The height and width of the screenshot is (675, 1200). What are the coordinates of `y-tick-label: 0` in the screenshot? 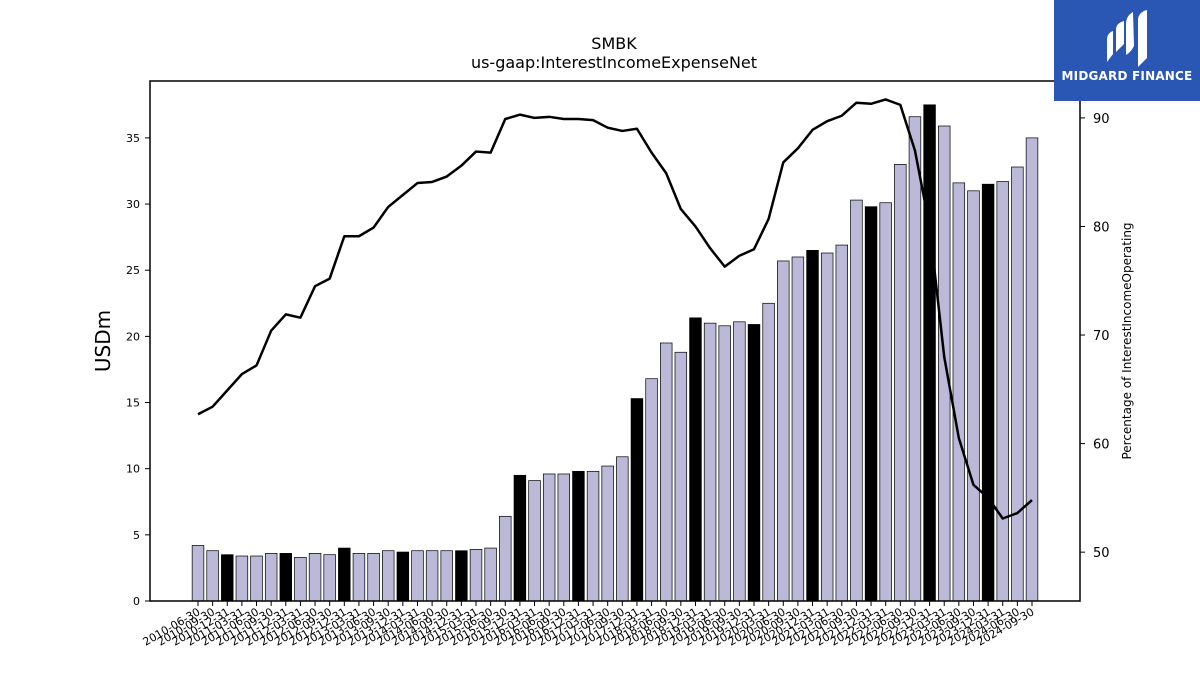 It's located at (136, 601).